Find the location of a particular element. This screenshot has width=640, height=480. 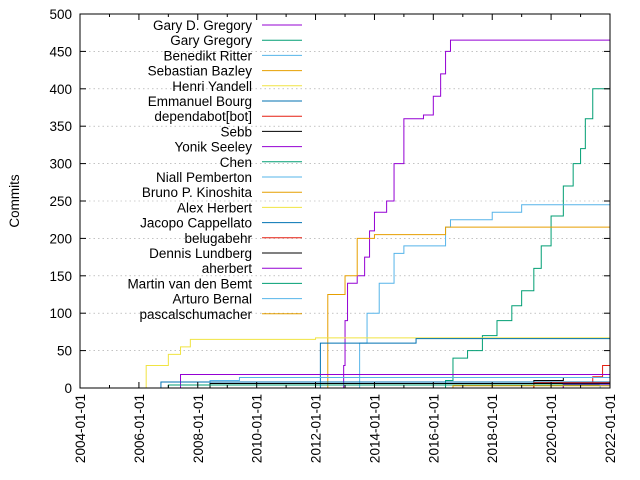

y-tick-label: 100 is located at coordinates (60, 313).